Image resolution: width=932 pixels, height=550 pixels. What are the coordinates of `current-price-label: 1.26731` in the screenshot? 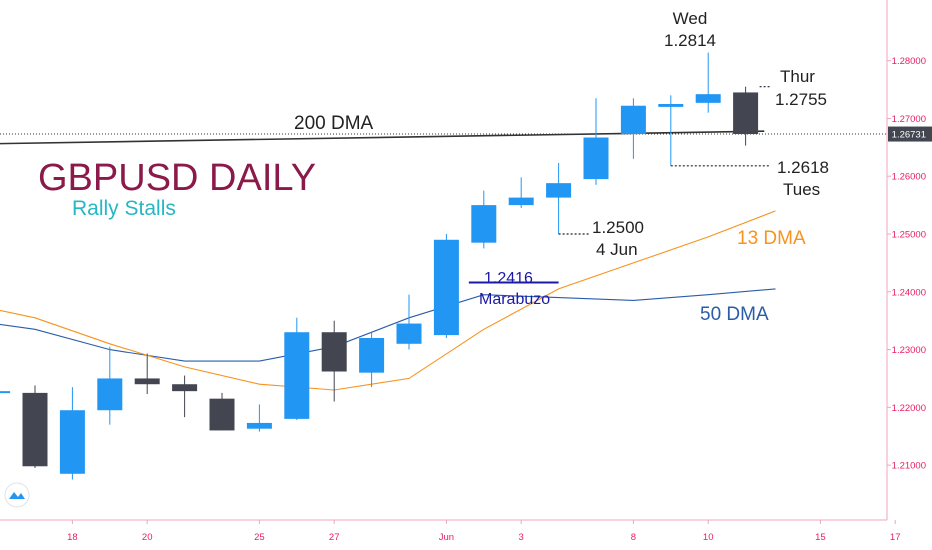 It's located at (909, 135).